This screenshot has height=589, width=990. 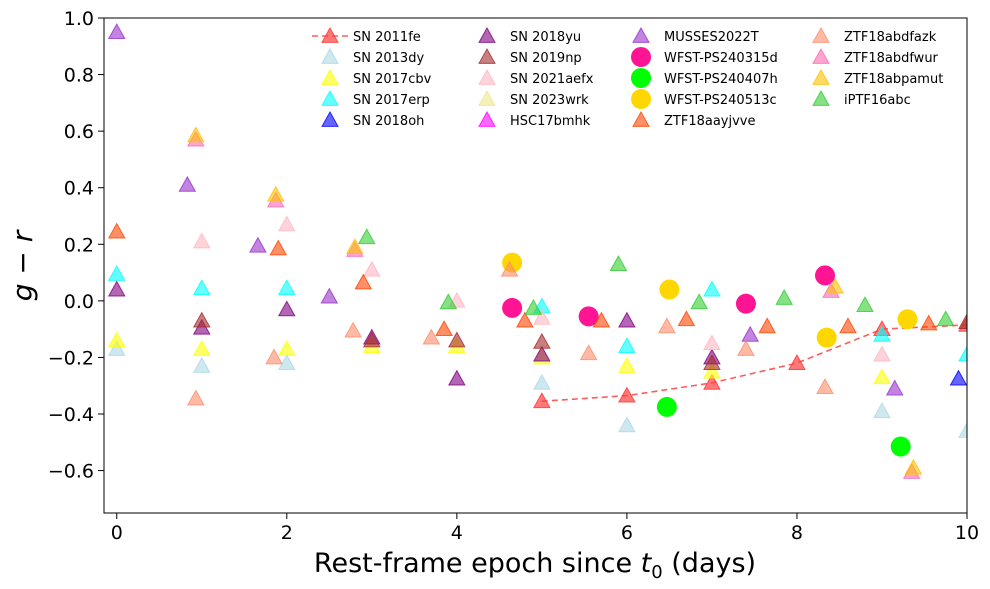 I want to click on legend-item-sn-2019np: SN 2019np, so click(x=530, y=56).